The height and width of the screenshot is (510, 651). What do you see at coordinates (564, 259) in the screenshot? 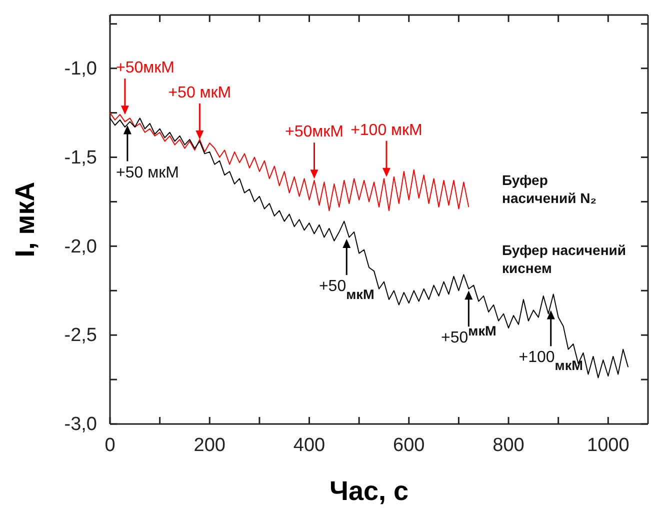
I see `series-label: Буфер насичений киснем` at bounding box center [564, 259].